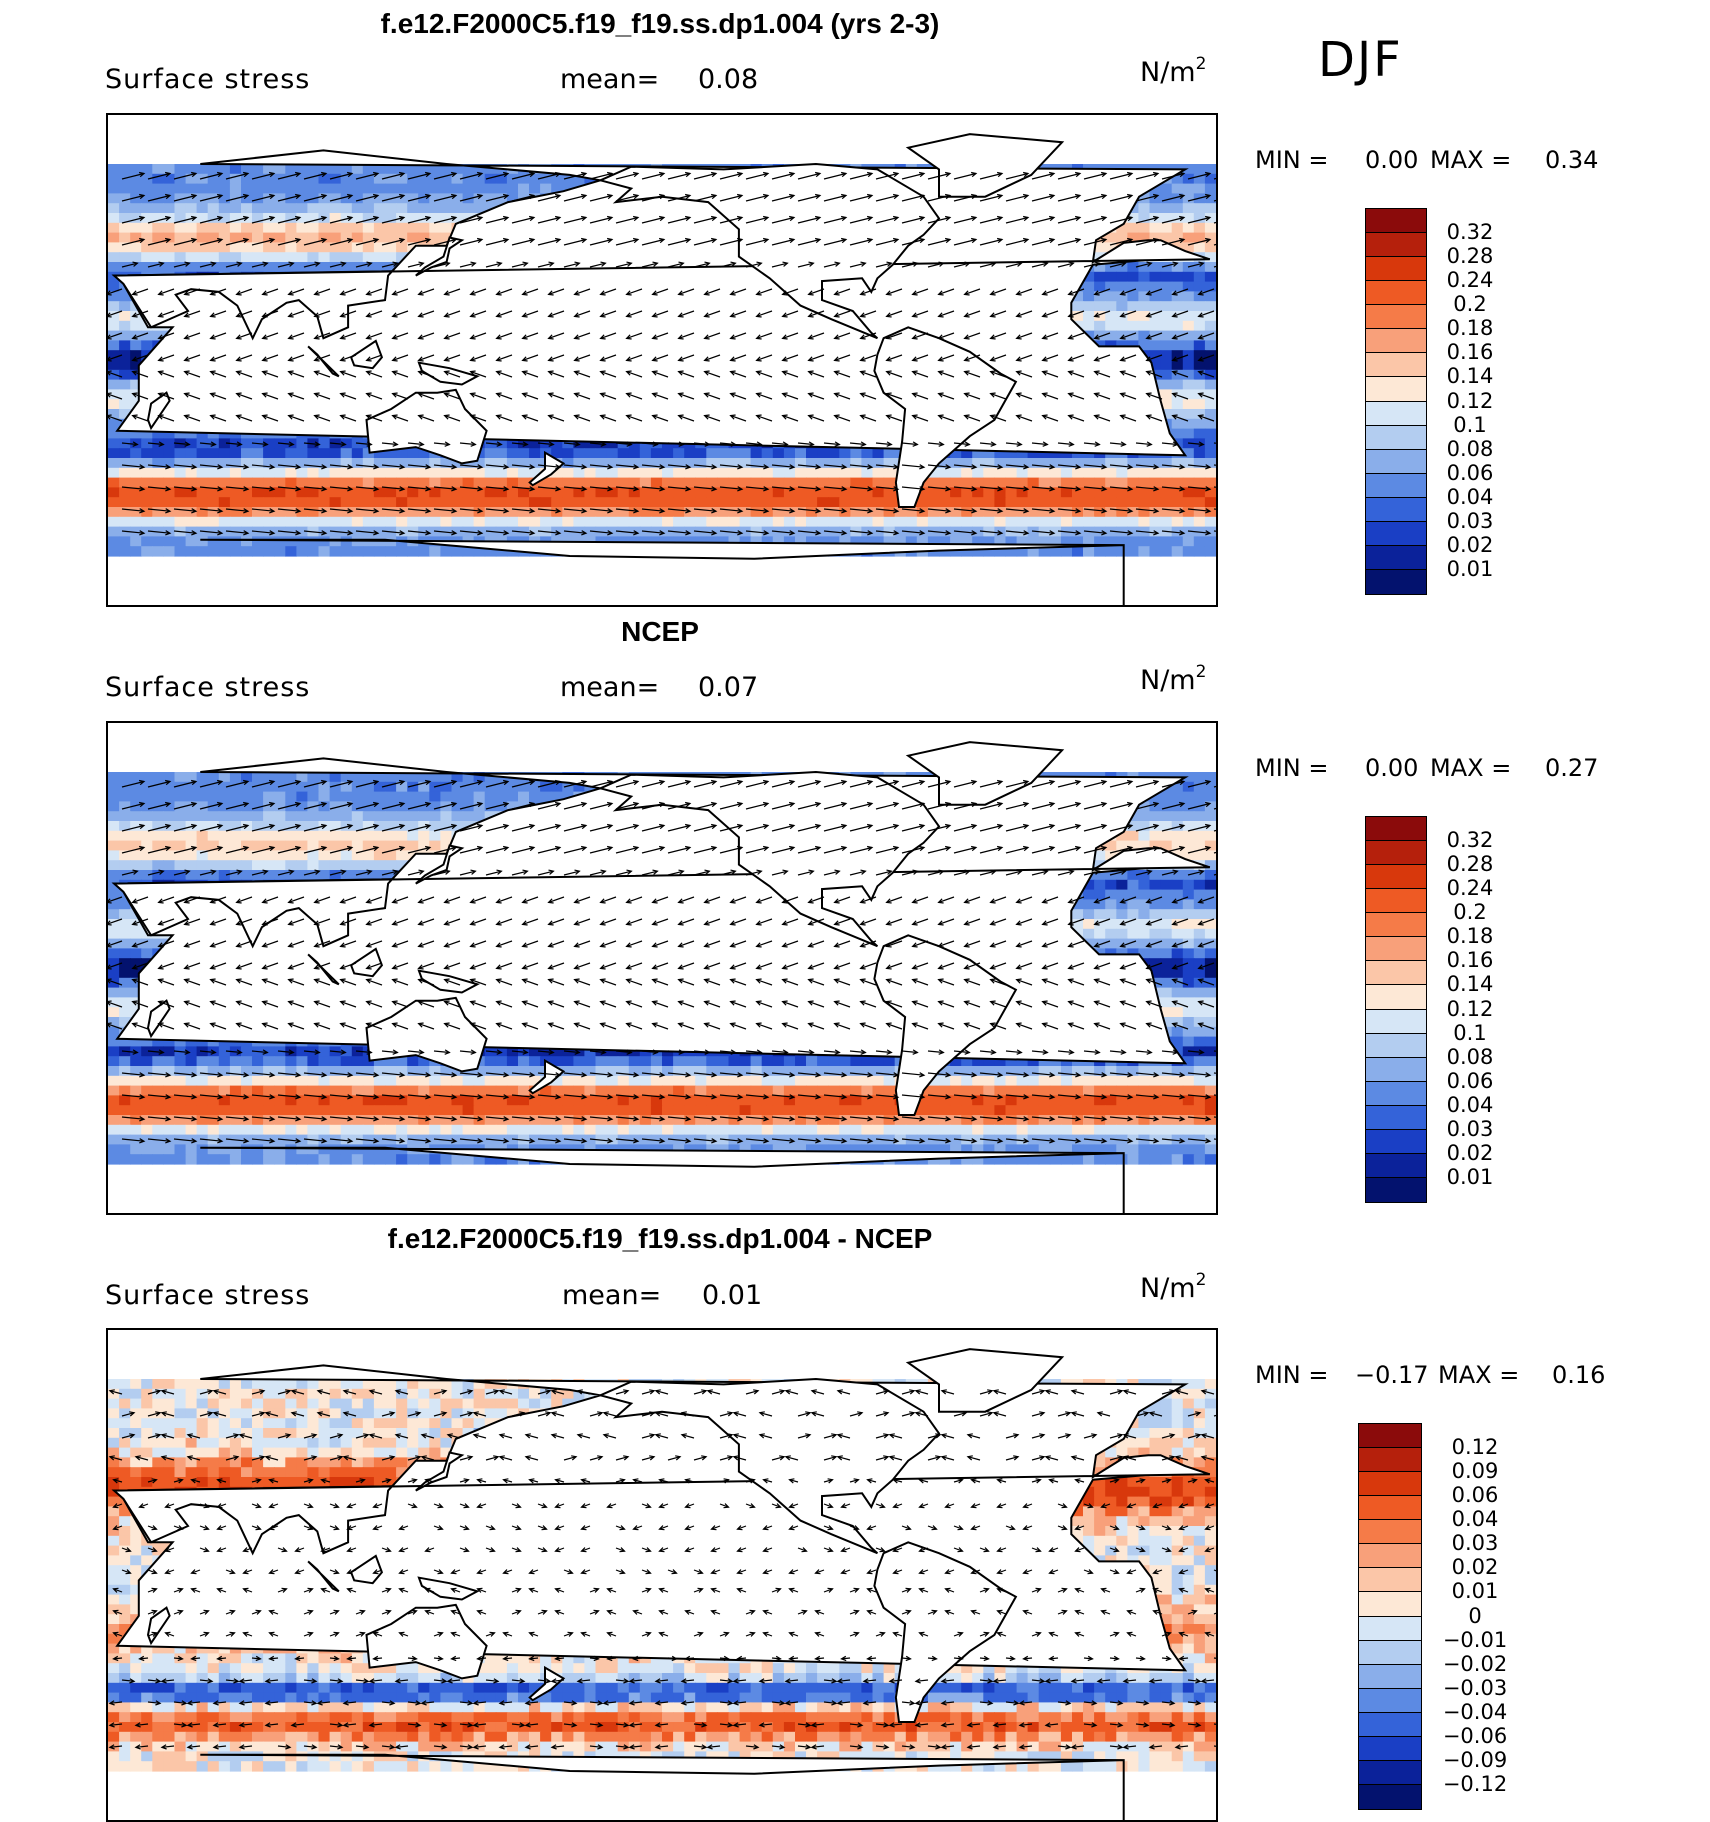 The width and height of the screenshot is (1710, 1822). Describe the element at coordinates (1470, 160) in the screenshot. I see `max-label: MAX =` at that location.